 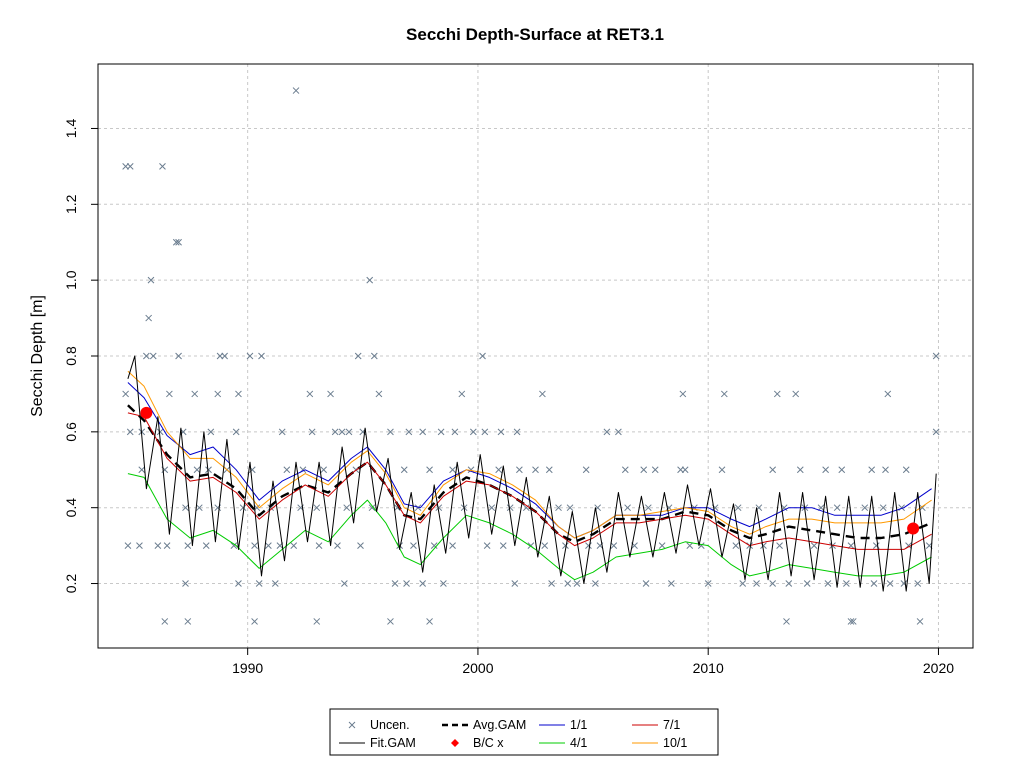 I want to click on bc-points, so click(x=530, y=470).